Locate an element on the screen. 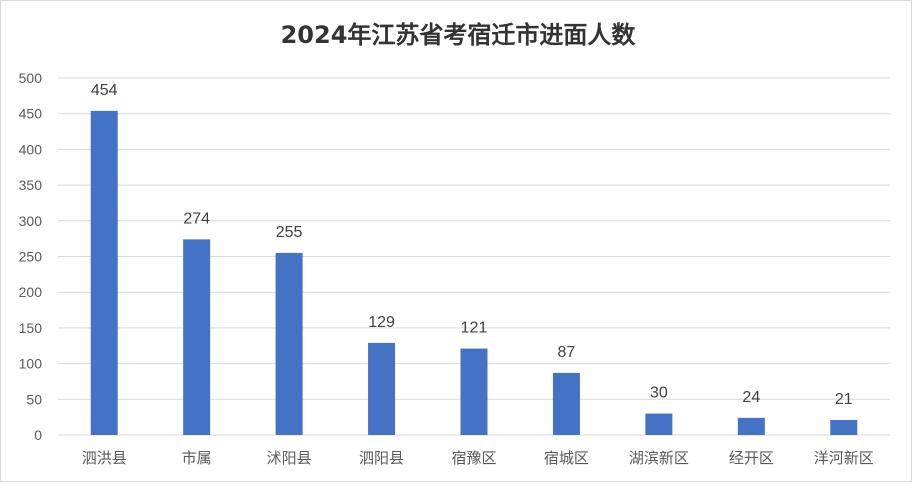 Image resolution: width=914 pixels, height=484 pixels. data-label-2: 255 is located at coordinates (289, 232).